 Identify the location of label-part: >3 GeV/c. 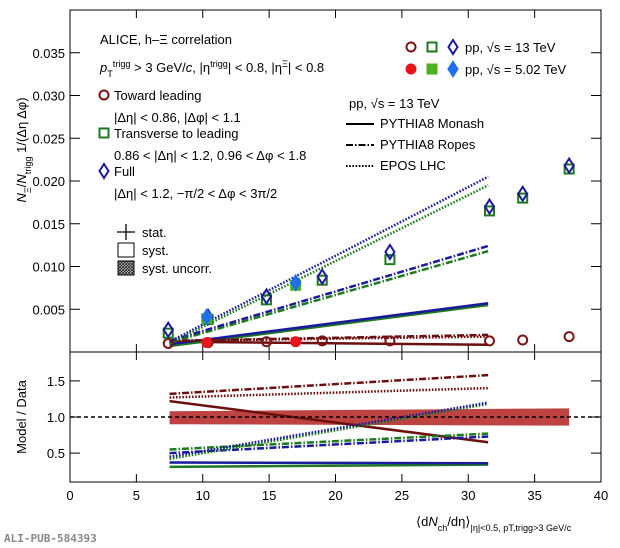
(552, 528).